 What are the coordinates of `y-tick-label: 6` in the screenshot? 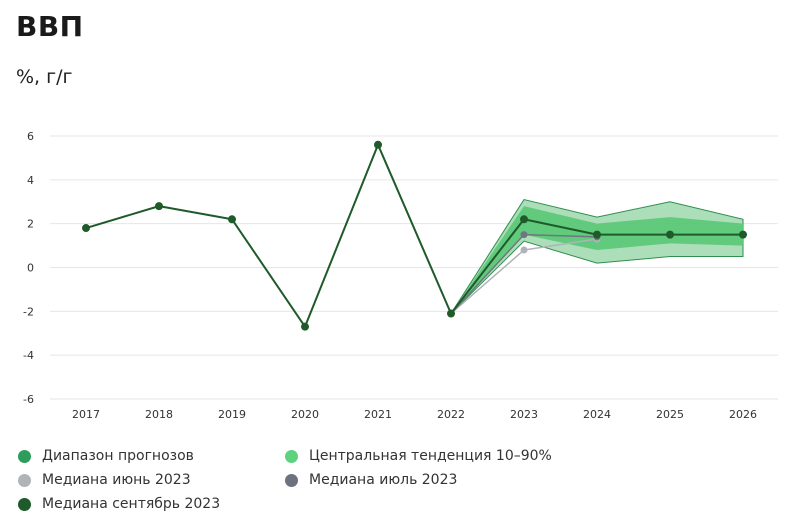 It's located at (30, 136).